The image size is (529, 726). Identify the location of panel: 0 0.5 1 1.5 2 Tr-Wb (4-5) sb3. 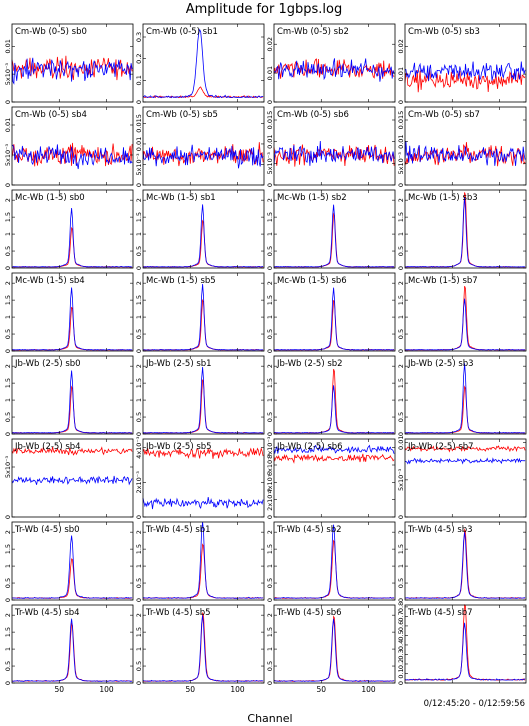
(462, 561).